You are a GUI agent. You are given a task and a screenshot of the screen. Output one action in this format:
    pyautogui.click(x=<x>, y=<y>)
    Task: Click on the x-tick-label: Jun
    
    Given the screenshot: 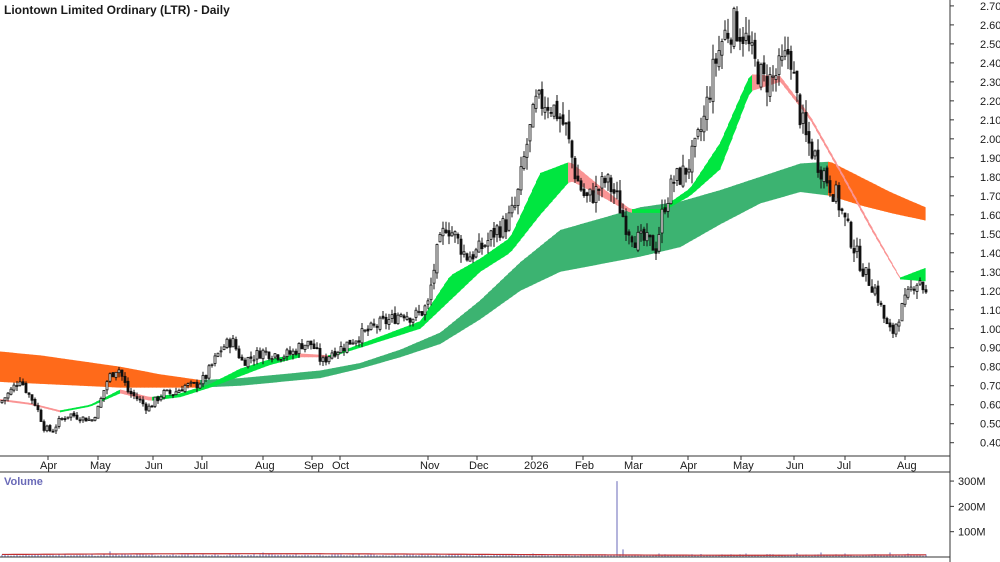 What is the action you would take?
    pyautogui.click(x=154, y=466)
    